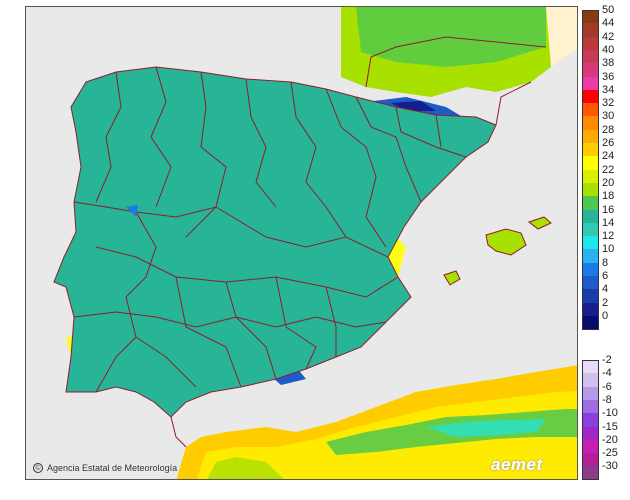 The width and height of the screenshot is (630, 500). What do you see at coordinates (608, 49) in the screenshot?
I see `legend-label: 40` at bounding box center [608, 49].